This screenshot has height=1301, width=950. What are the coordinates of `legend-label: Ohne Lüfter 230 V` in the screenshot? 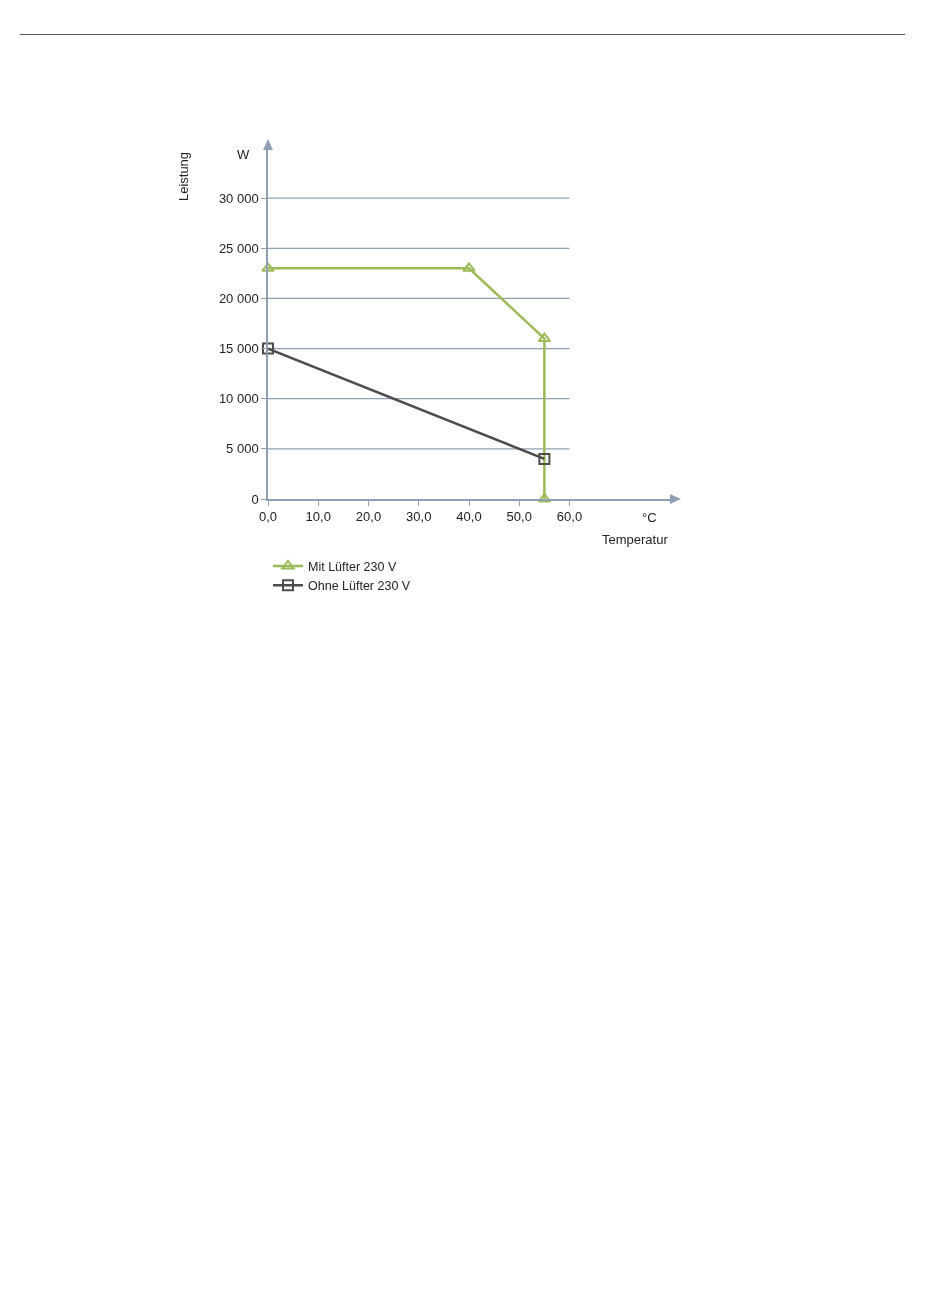 It's located at (359, 586).